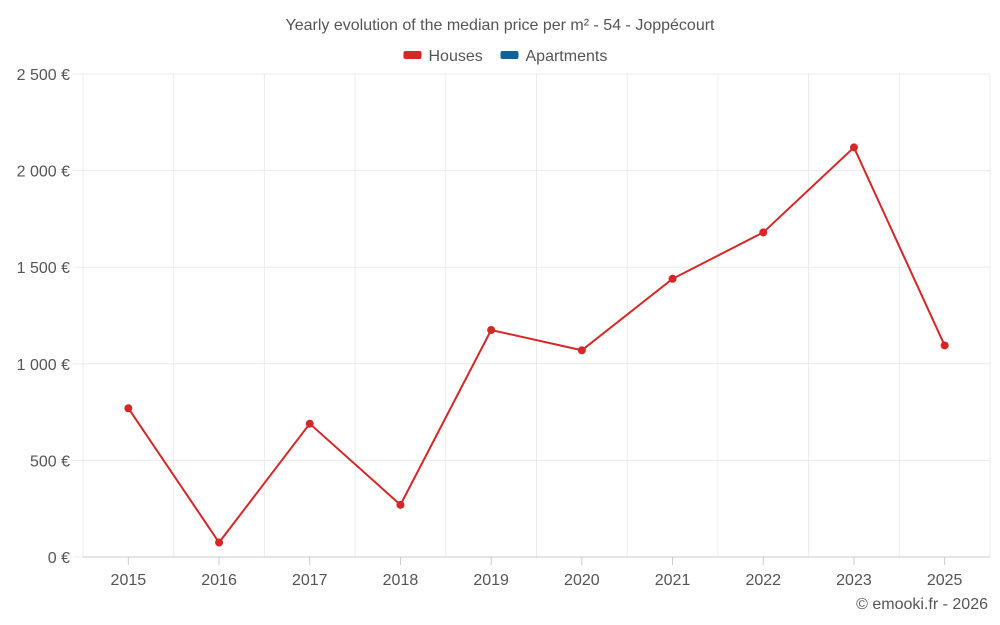 The width and height of the screenshot is (1000, 625). Describe the element at coordinates (129, 580) in the screenshot. I see `x-tick-label: 2015` at that location.